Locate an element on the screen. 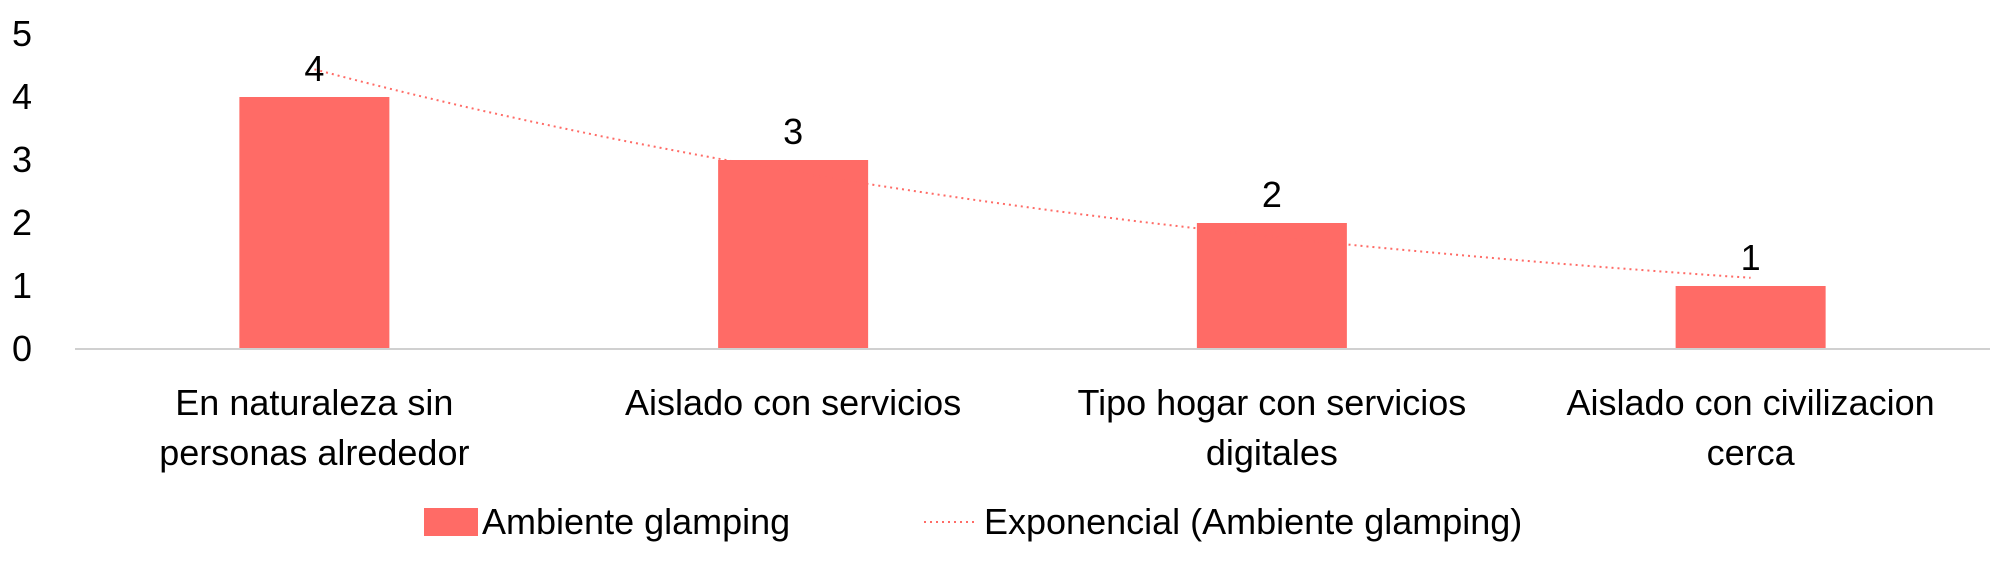 This screenshot has height=563, width=2000. y-tick-label: 3 is located at coordinates (22, 159).